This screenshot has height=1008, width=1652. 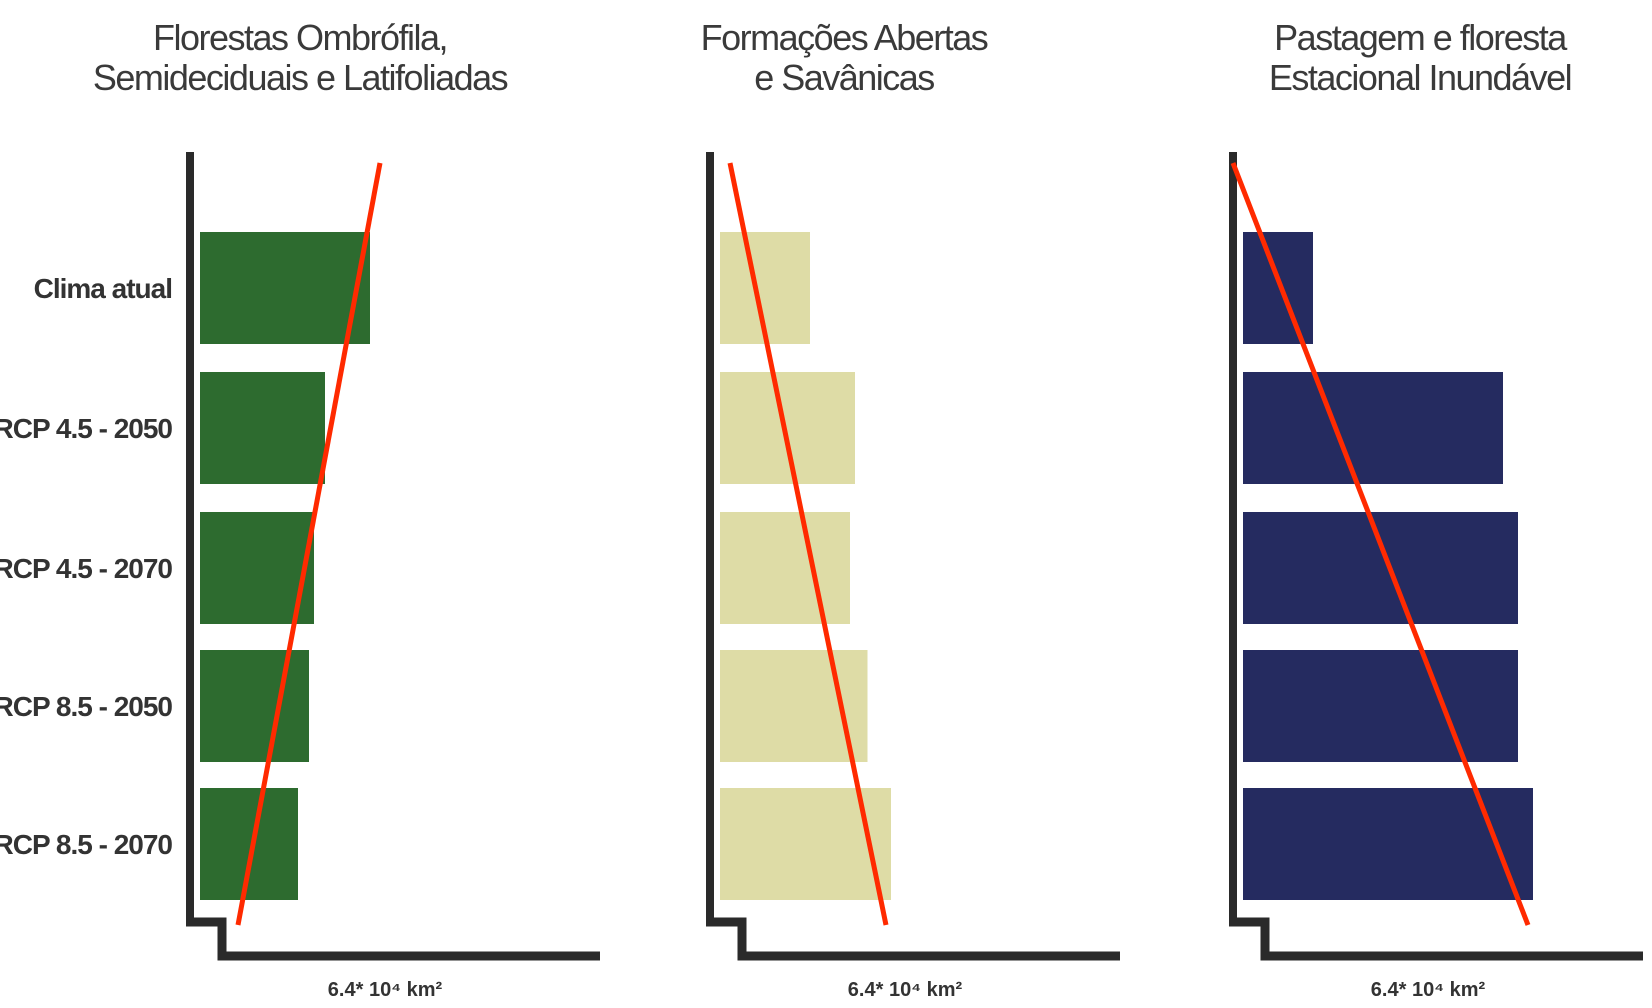 I want to click on panel-title: Florestas Ombrófila,, so click(x=300, y=37).